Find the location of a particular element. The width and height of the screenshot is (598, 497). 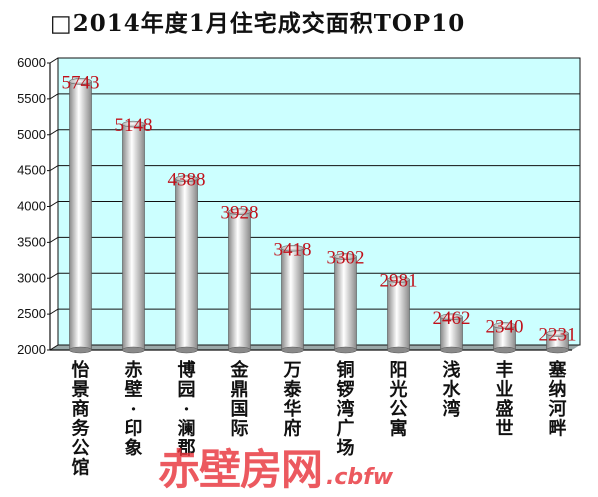

data-label: 3928 is located at coordinates (240, 213).